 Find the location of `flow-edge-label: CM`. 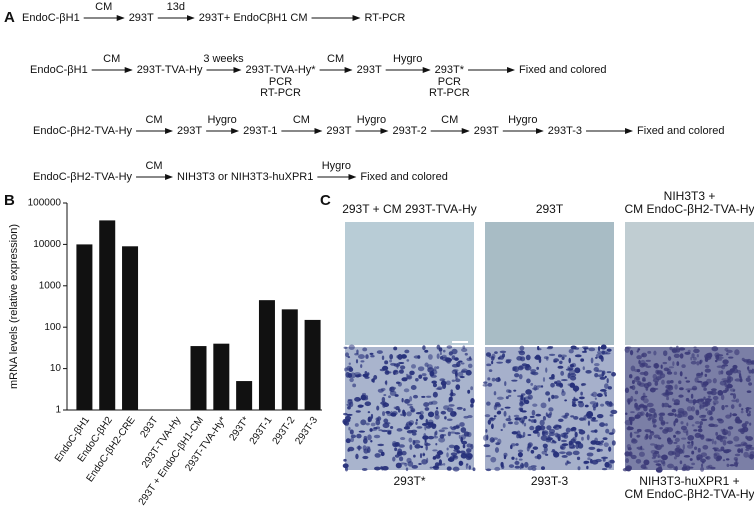

flow-edge-label: CM is located at coordinates (301, 120).